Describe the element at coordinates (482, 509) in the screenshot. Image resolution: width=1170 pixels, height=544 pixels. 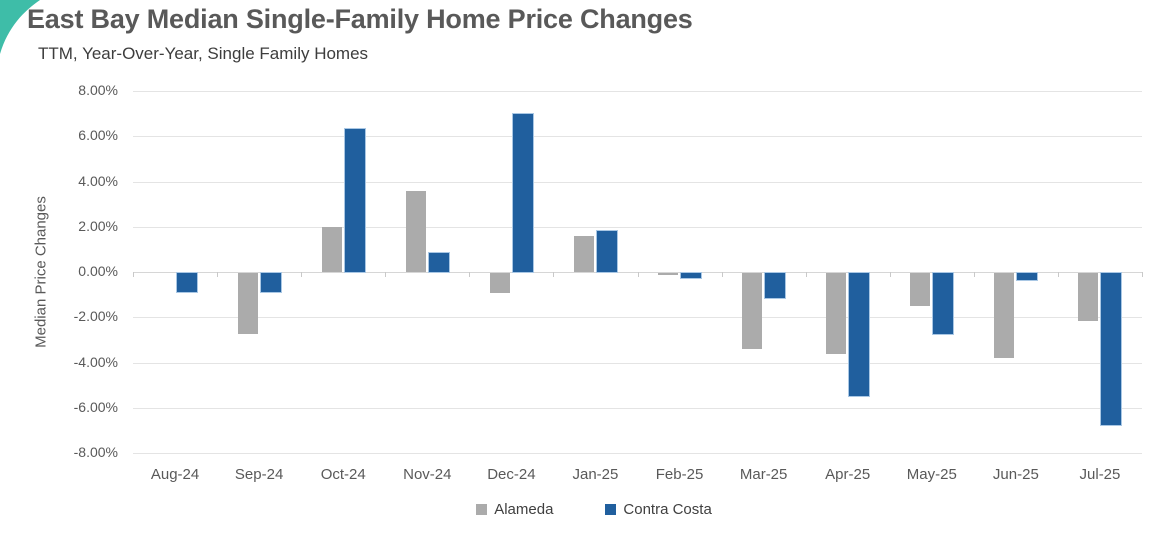
I see `legend-swatch-alameda` at that location.